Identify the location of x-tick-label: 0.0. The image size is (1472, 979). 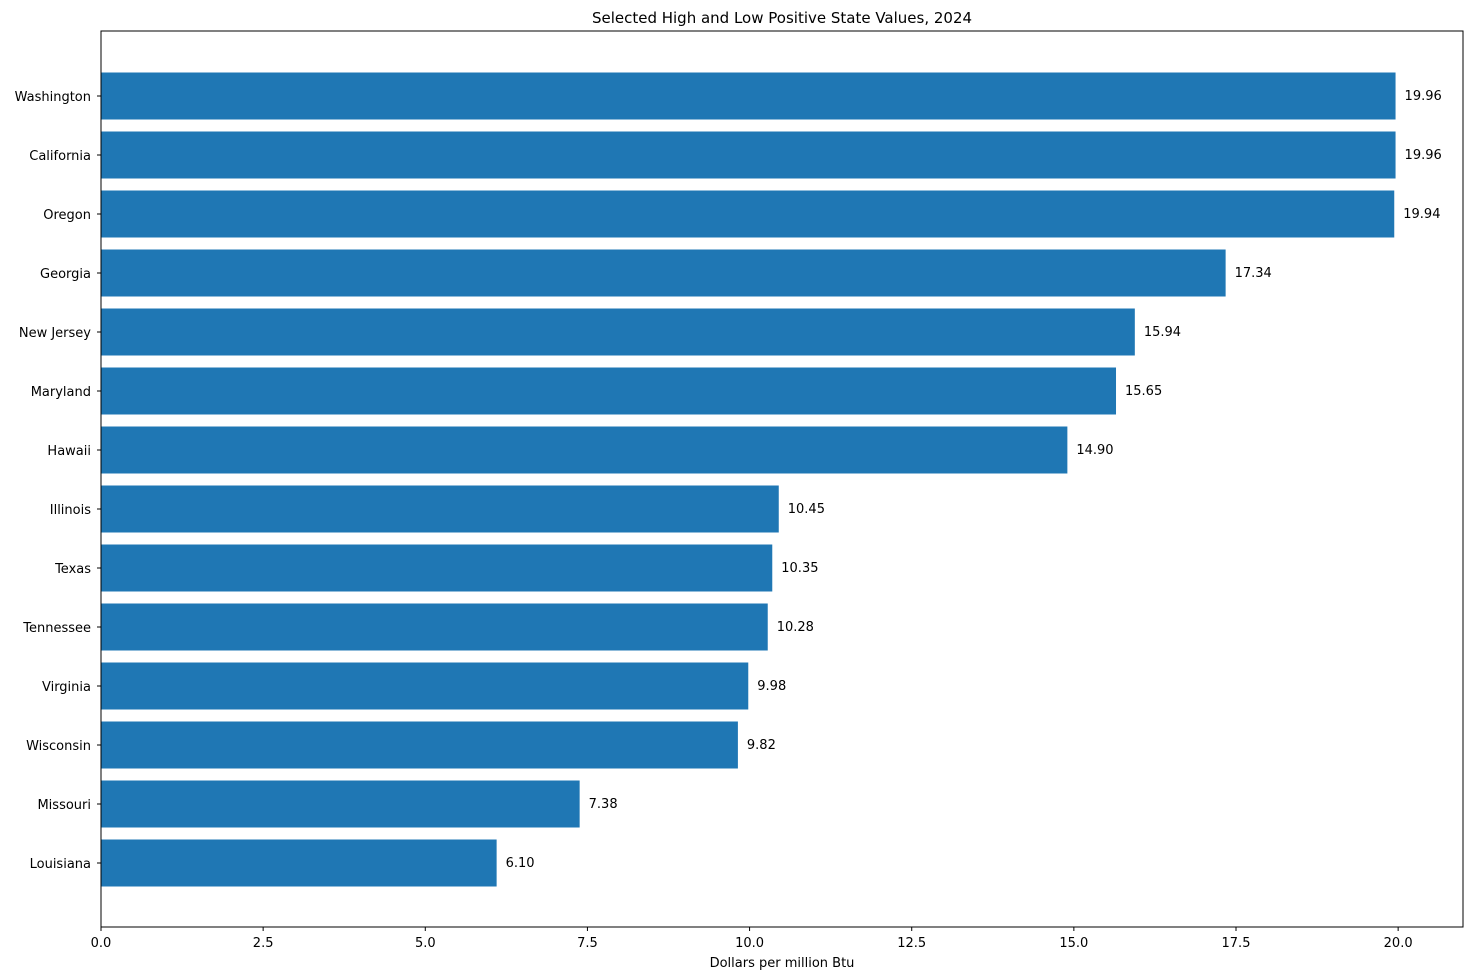
(101, 943).